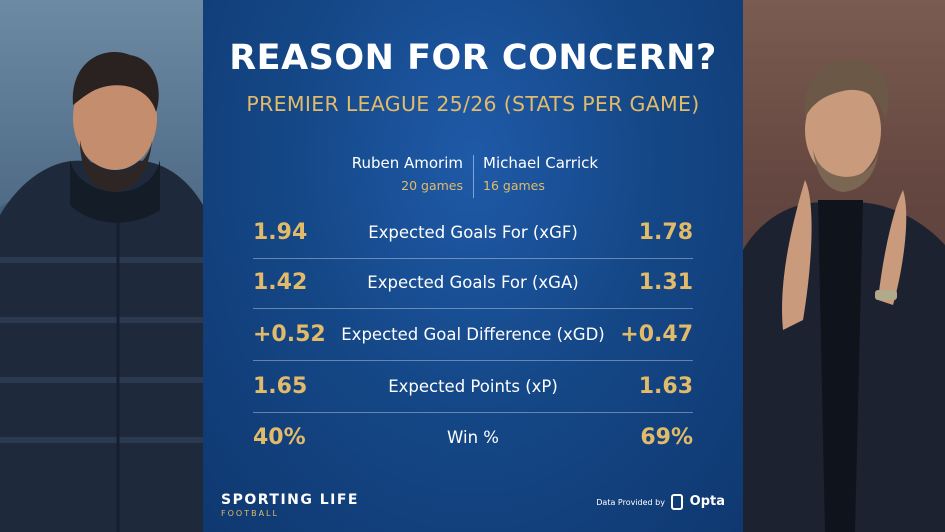 The height and width of the screenshot is (532, 945). What do you see at coordinates (473, 104) in the screenshot?
I see `page-subtitle: PREMIER LEAGUE 25/26 (STATS PER GAME)` at bounding box center [473, 104].